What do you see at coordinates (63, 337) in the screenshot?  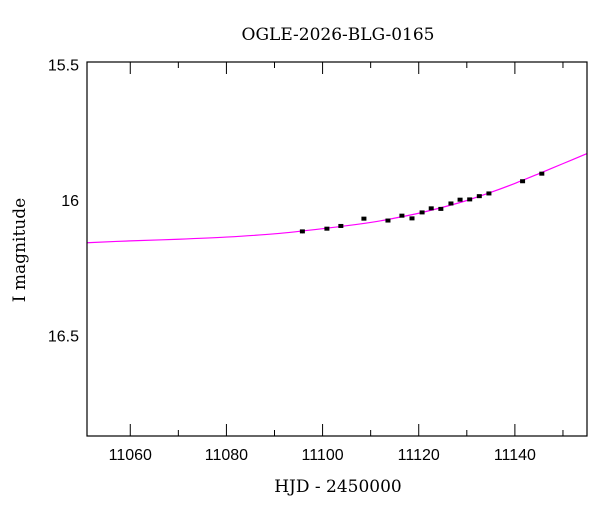 I see `y-tick-label: 16.5` at bounding box center [63, 337].